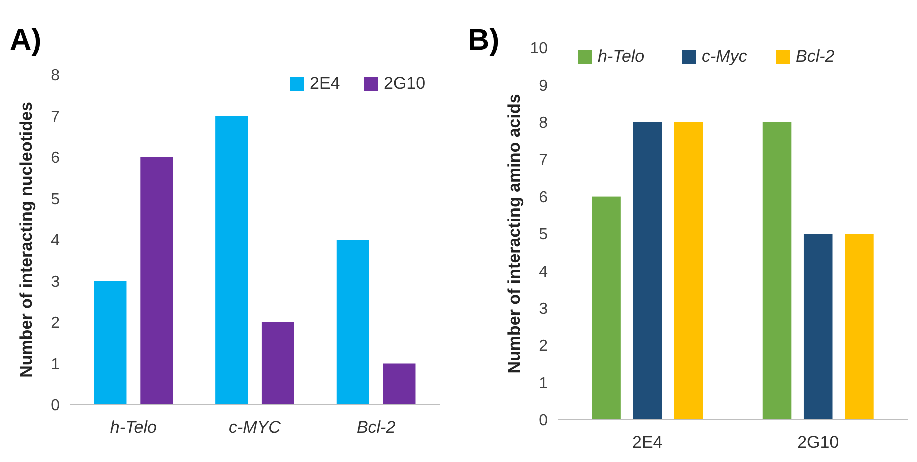  Describe the element at coordinates (26, 240) in the screenshot. I see `y-axis-title: Number of interacting nucleotides` at that location.